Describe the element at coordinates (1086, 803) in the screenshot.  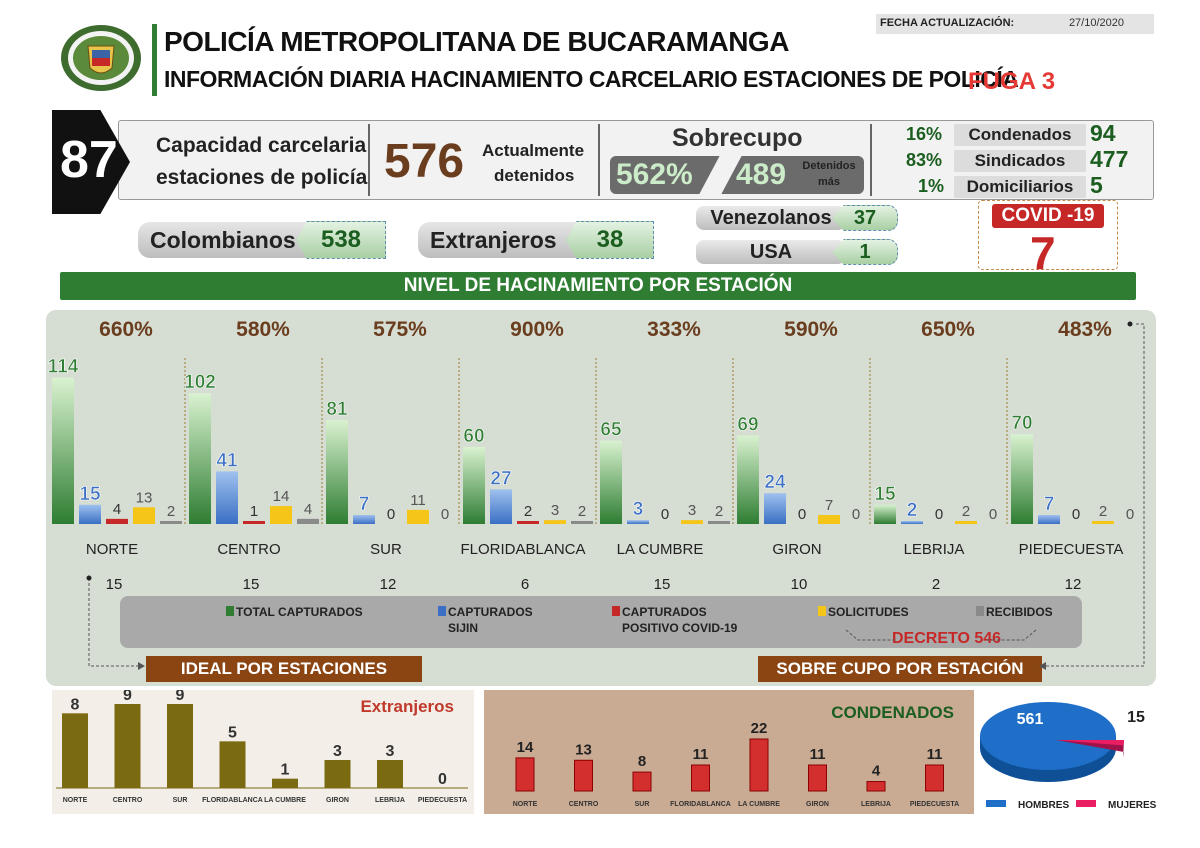
I see `legend-swatch-mujeres` at that location.